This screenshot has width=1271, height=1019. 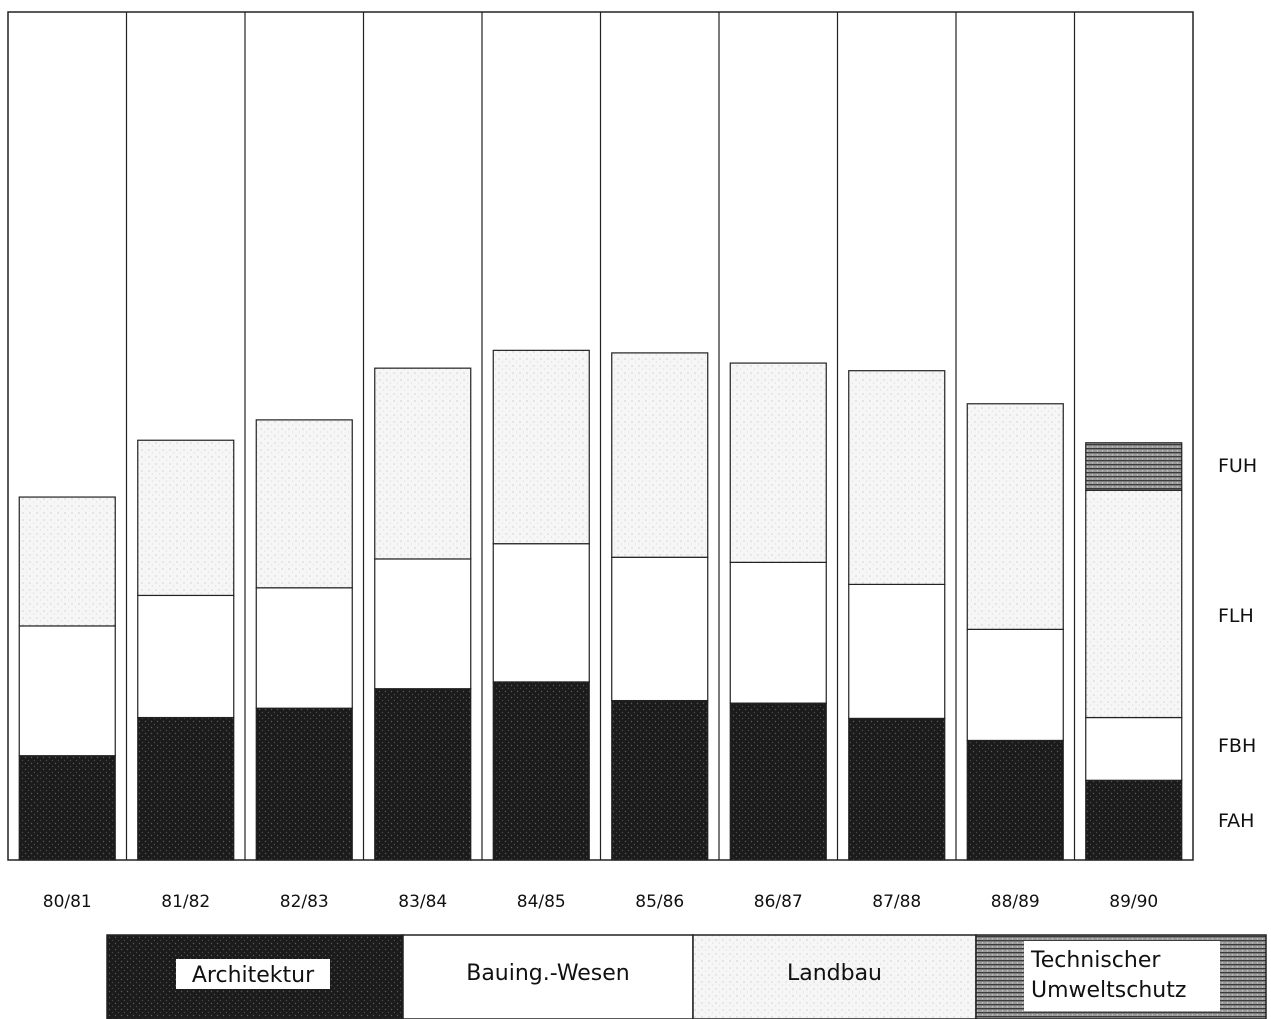 I want to click on legend-label: Bauing.-Wesen, so click(x=548, y=973).